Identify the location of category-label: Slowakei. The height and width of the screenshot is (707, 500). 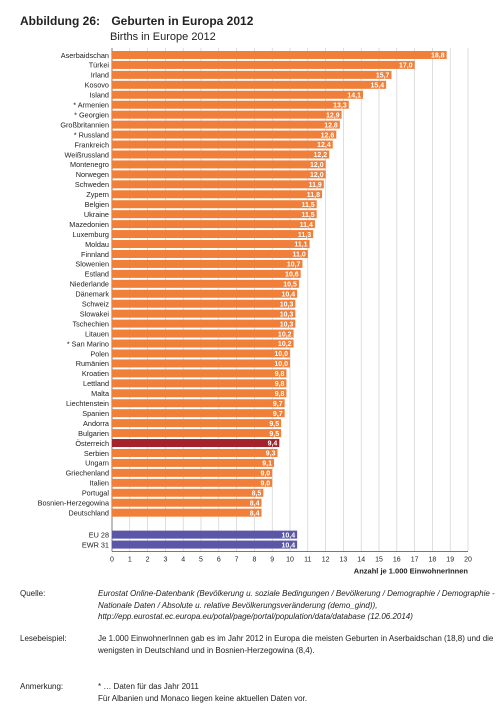
(95, 313).